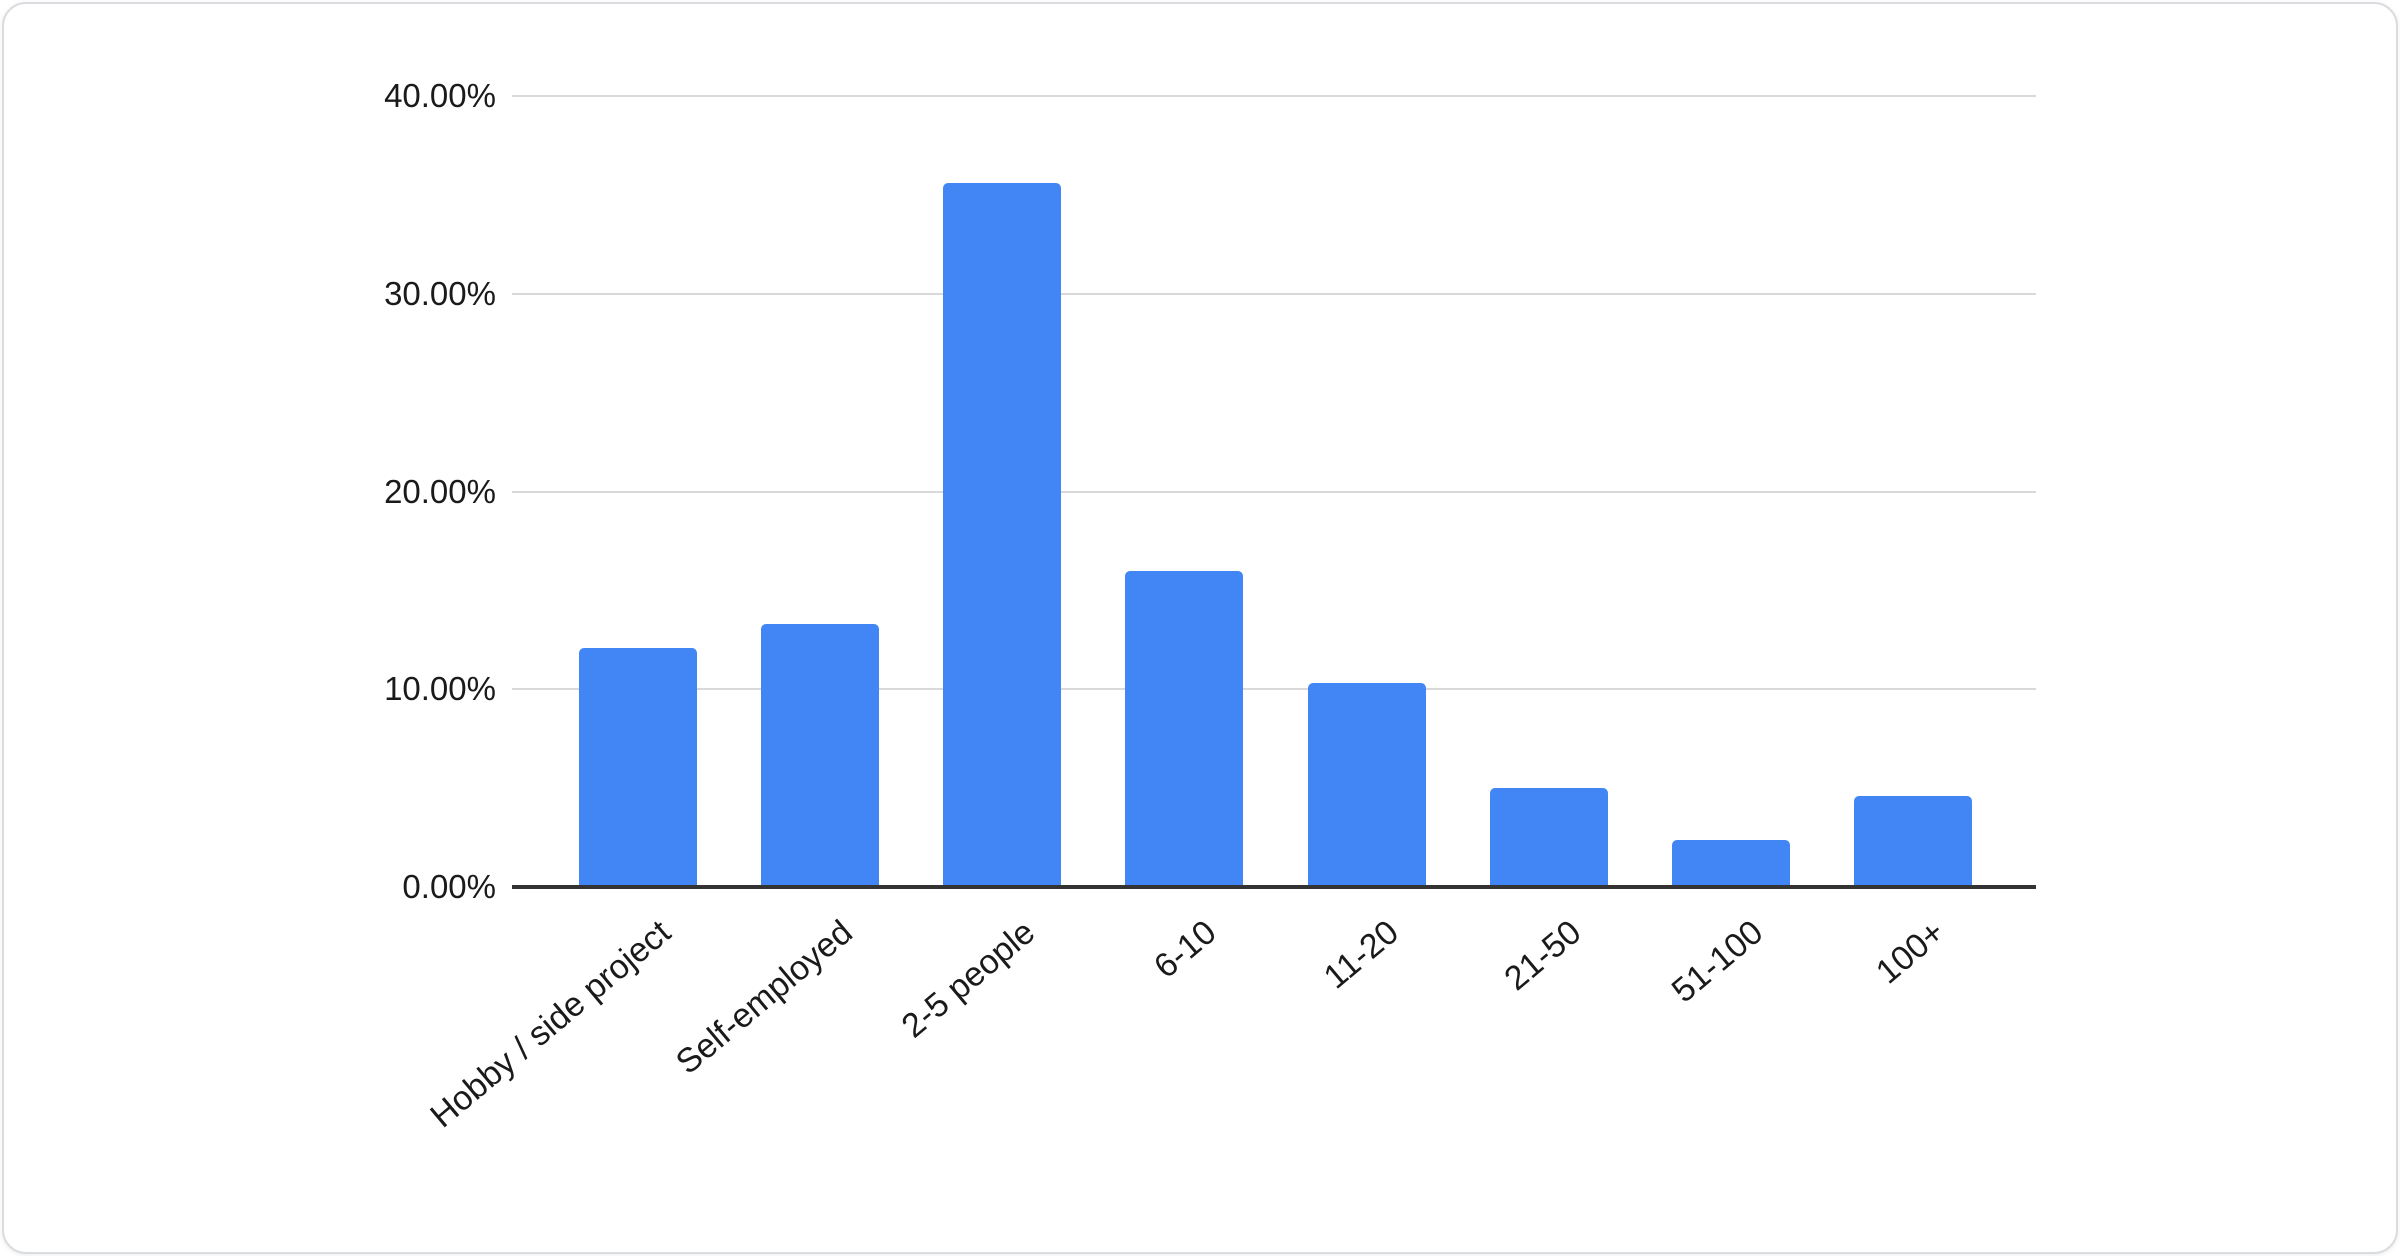  Describe the element at coordinates (1274, 689) in the screenshot. I see `gridline-10pct` at that location.